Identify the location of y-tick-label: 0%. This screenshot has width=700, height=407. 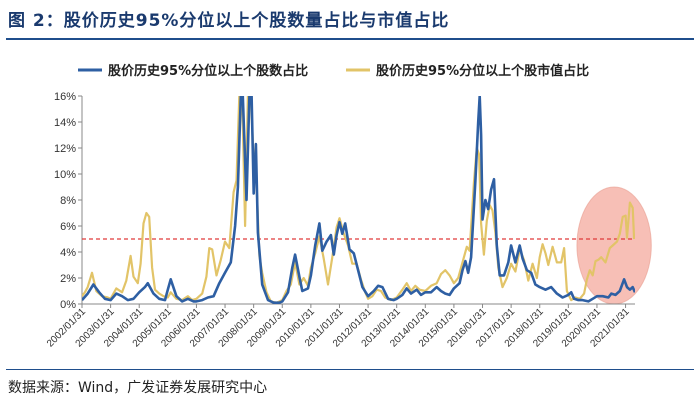
(68, 305).